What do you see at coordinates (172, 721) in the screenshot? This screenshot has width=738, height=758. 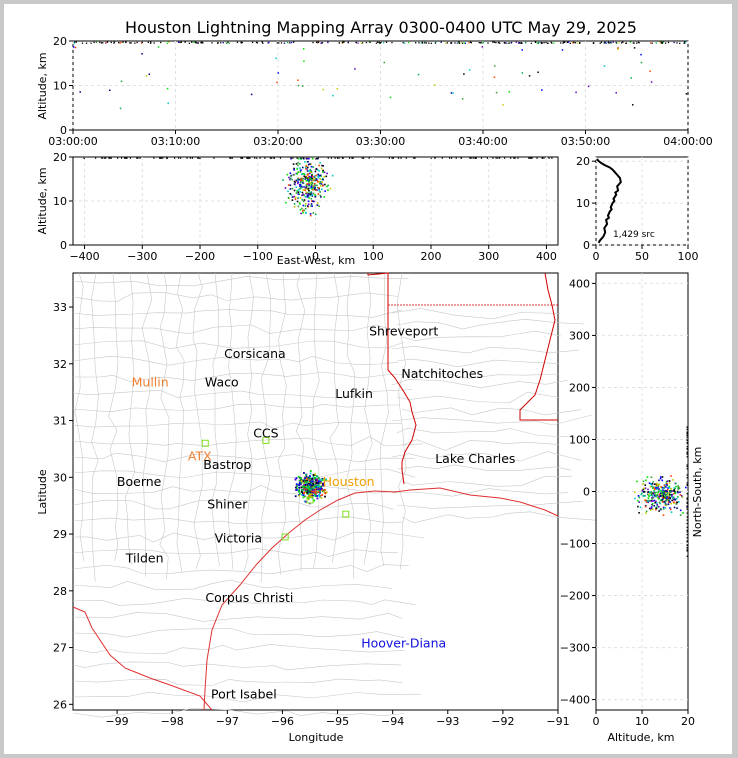 I see `x-tick-label: −98` at bounding box center [172, 721].